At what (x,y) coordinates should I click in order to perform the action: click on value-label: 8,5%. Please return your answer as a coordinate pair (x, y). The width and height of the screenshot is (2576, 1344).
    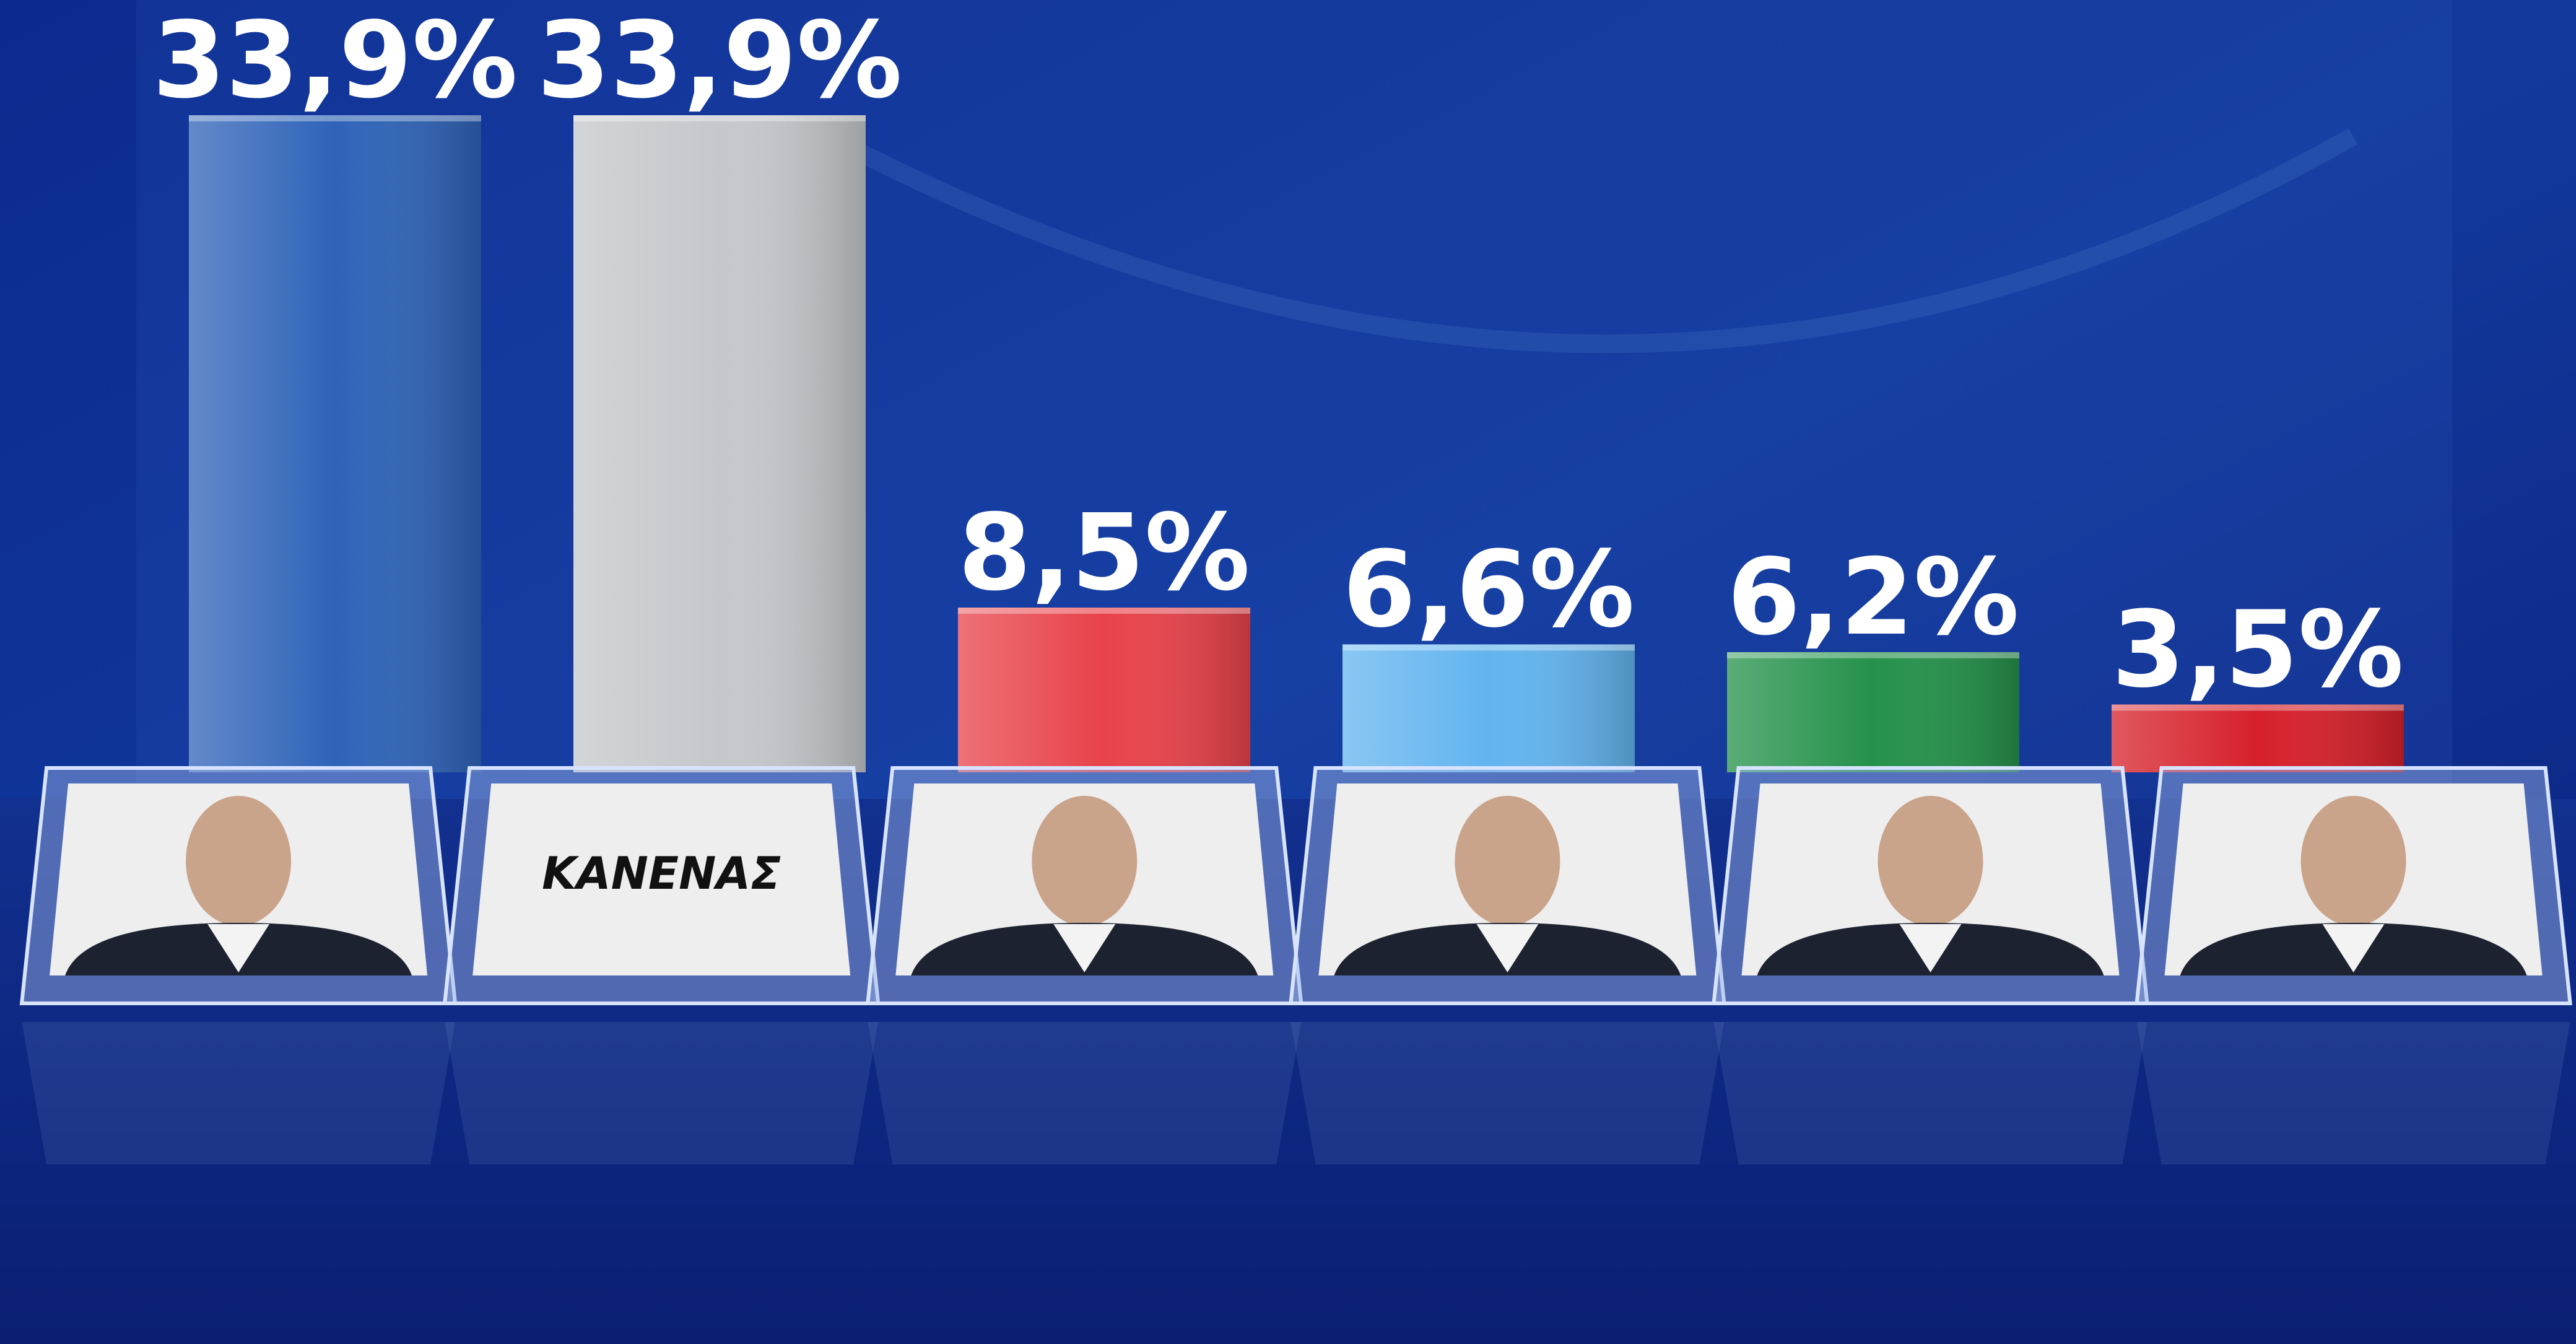
    Looking at the image, I should click on (1104, 553).